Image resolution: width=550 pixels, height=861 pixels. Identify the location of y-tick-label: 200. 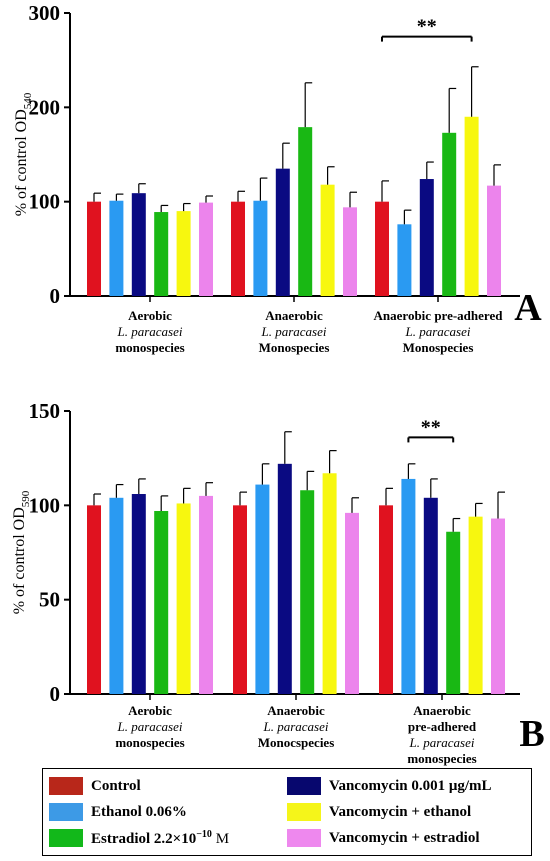
(45, 107).